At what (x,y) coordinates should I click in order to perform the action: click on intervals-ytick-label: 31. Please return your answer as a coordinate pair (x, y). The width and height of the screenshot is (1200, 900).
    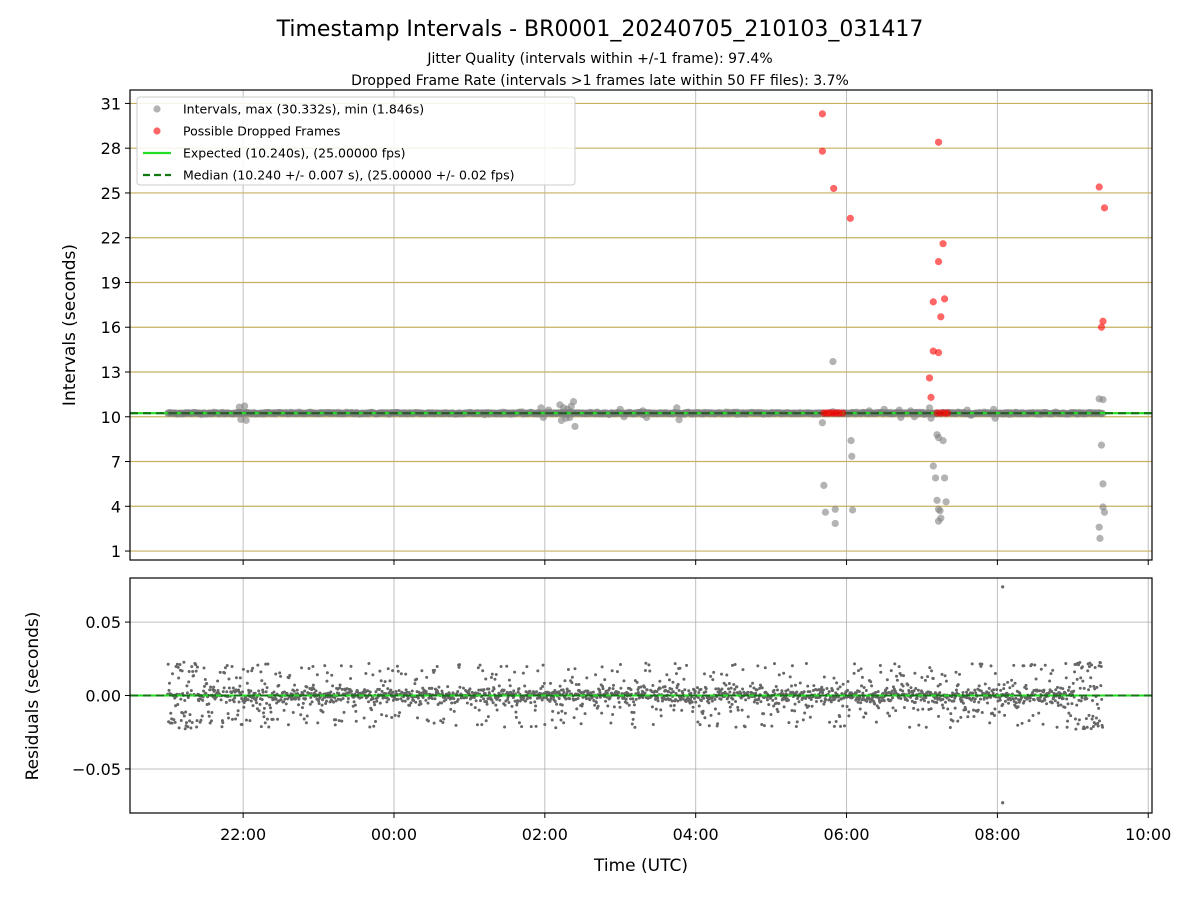
    Looking at the image, I should click on (111, 103).